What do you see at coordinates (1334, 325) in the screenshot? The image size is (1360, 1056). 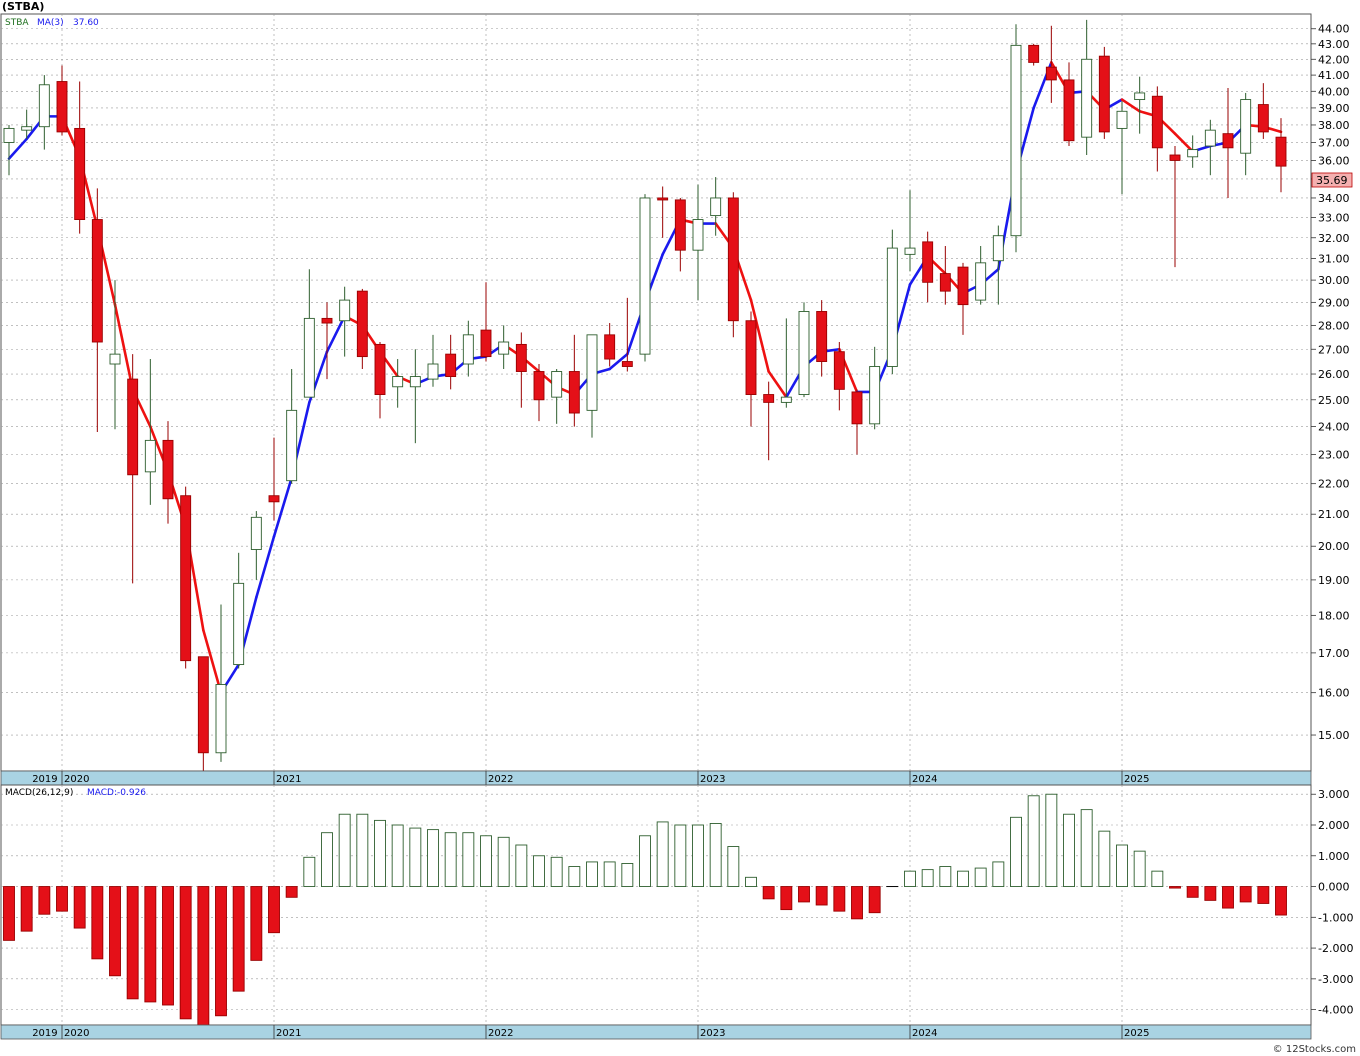 I see `price-tick-label: 28.00` at bounding box center [1334, 325].